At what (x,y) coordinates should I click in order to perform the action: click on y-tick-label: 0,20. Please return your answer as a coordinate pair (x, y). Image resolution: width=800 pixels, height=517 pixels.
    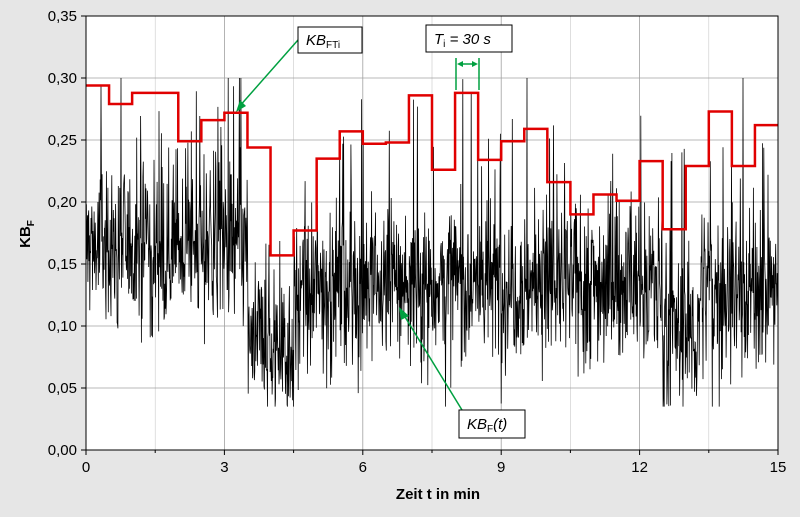
    Looking at the image, I should click on (62, 202).